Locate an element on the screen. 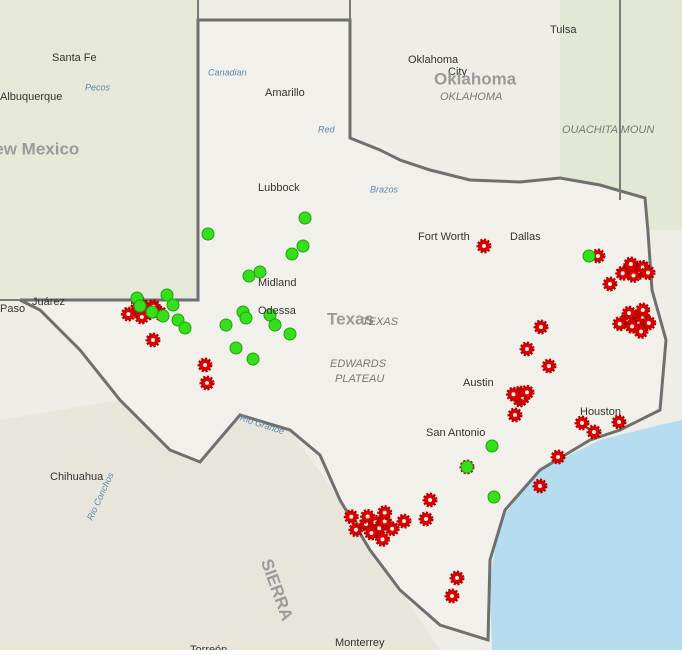 This screenshot has height=655, width=682. place-label: Paso is located at coordinates (12, 309).